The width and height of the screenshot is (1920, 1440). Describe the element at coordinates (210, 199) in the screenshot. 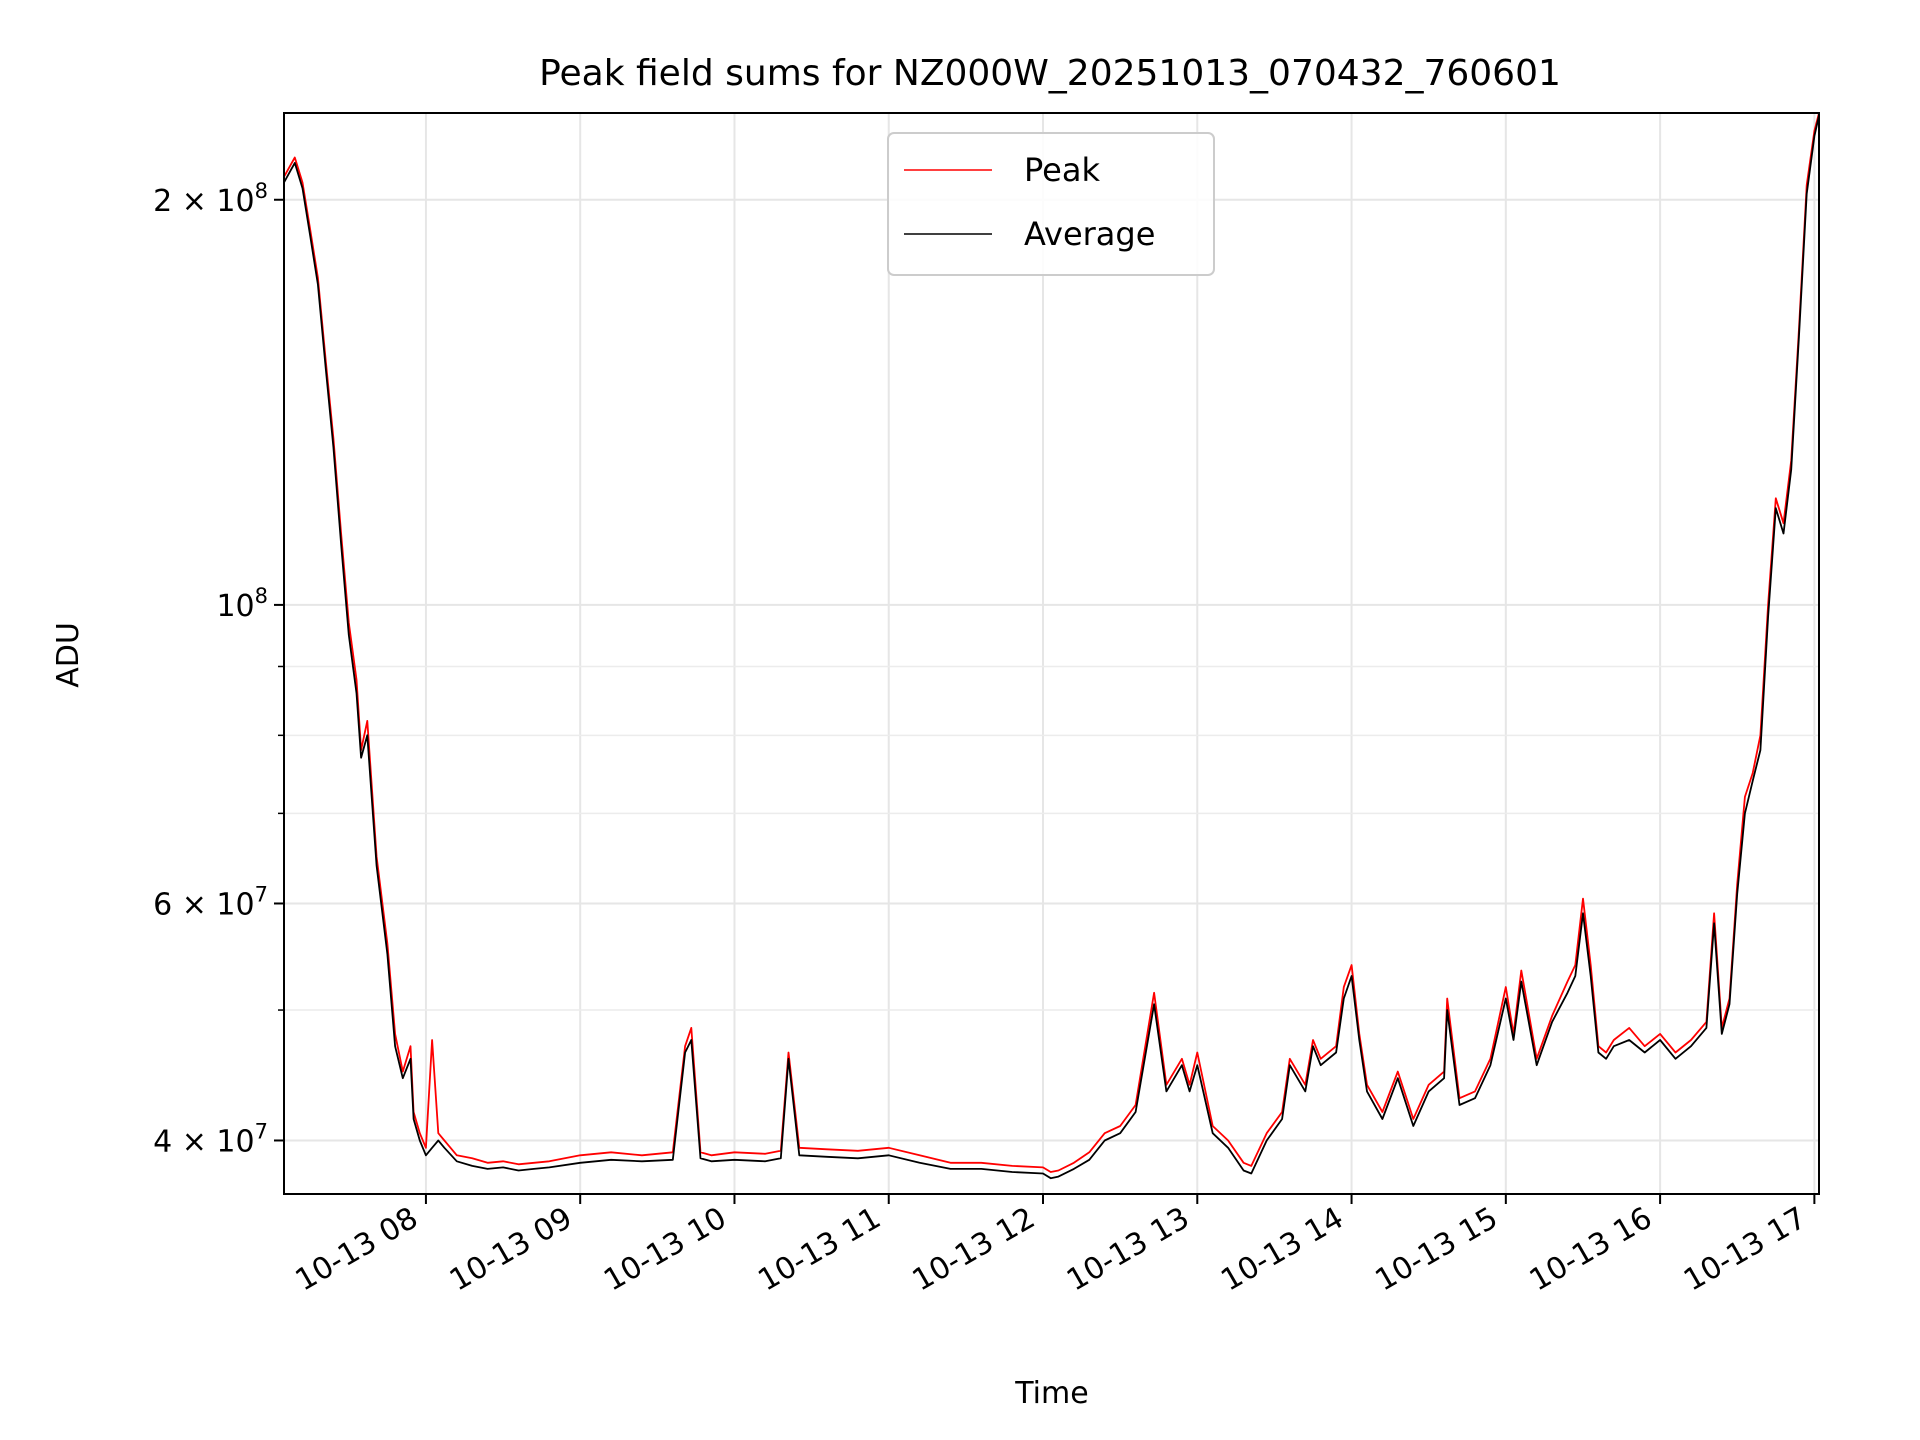

I see `y-tick-label: 2 × 108` at that location.